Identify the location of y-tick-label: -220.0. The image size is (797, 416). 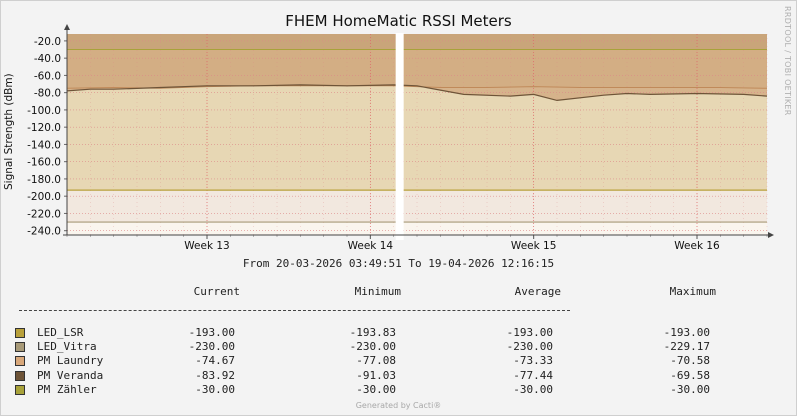
(44, 214).